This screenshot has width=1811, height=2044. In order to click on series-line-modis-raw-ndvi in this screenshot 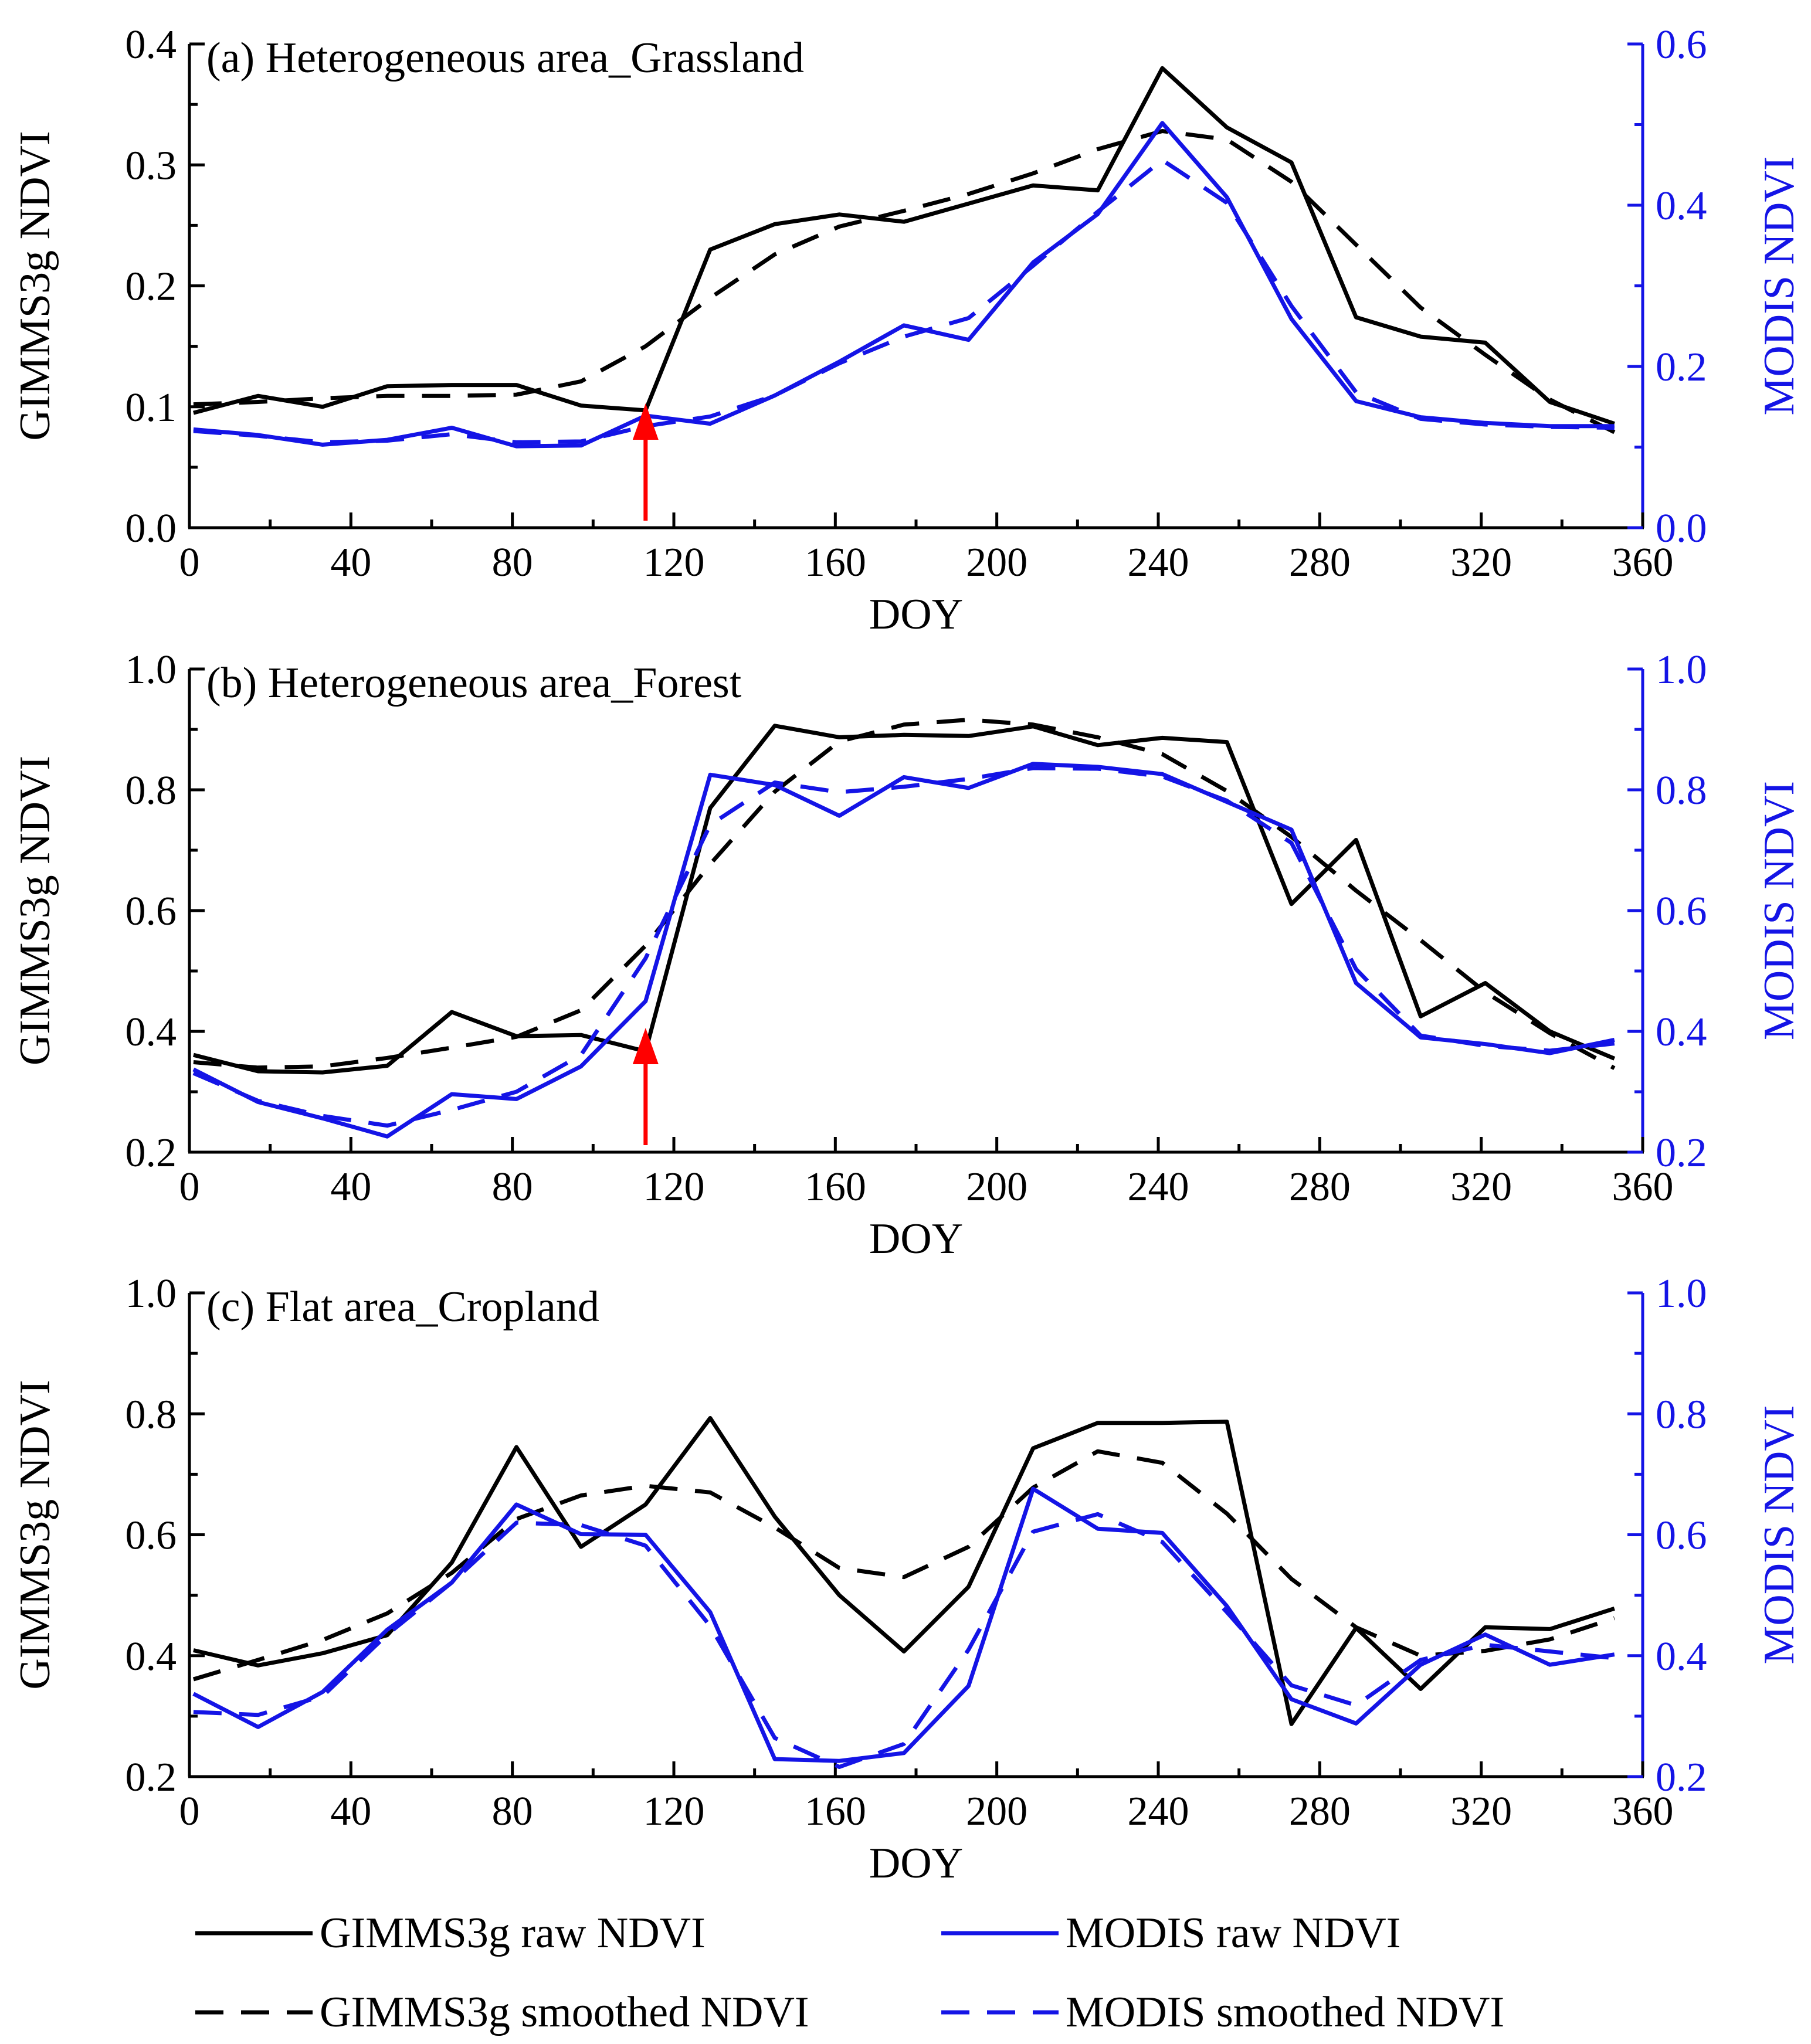, I will do `click(903, 1624)`.